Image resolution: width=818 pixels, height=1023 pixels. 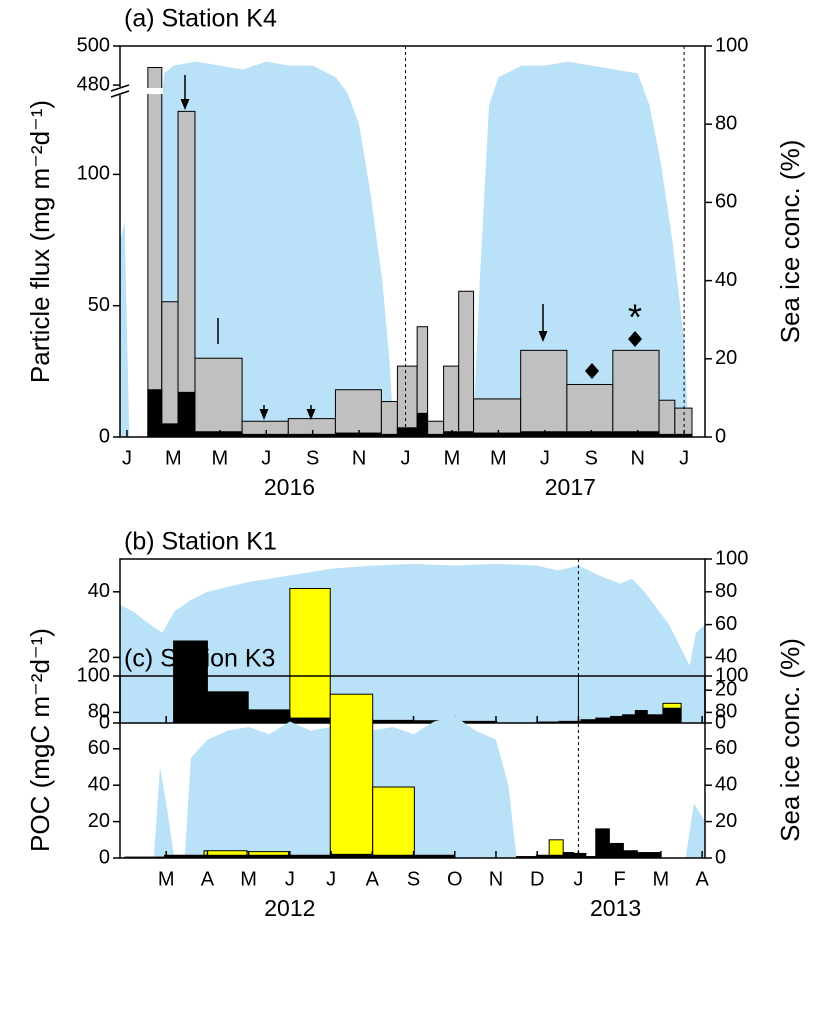 What do you see at coordinates (620, 879) in the screenshot?
I see `x-tick-label: F` at bounding box center [620, 879].